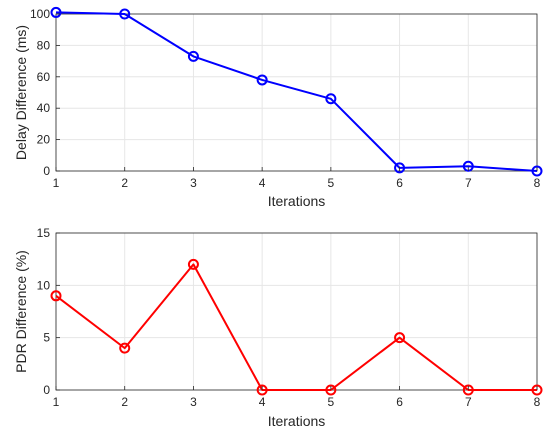 This screenshot has width=550, height=436. What do you see at coordinates (56, 183) in the screenshot?
I see `delay-x-tick-label: 1` at bounding box center [56, 183].